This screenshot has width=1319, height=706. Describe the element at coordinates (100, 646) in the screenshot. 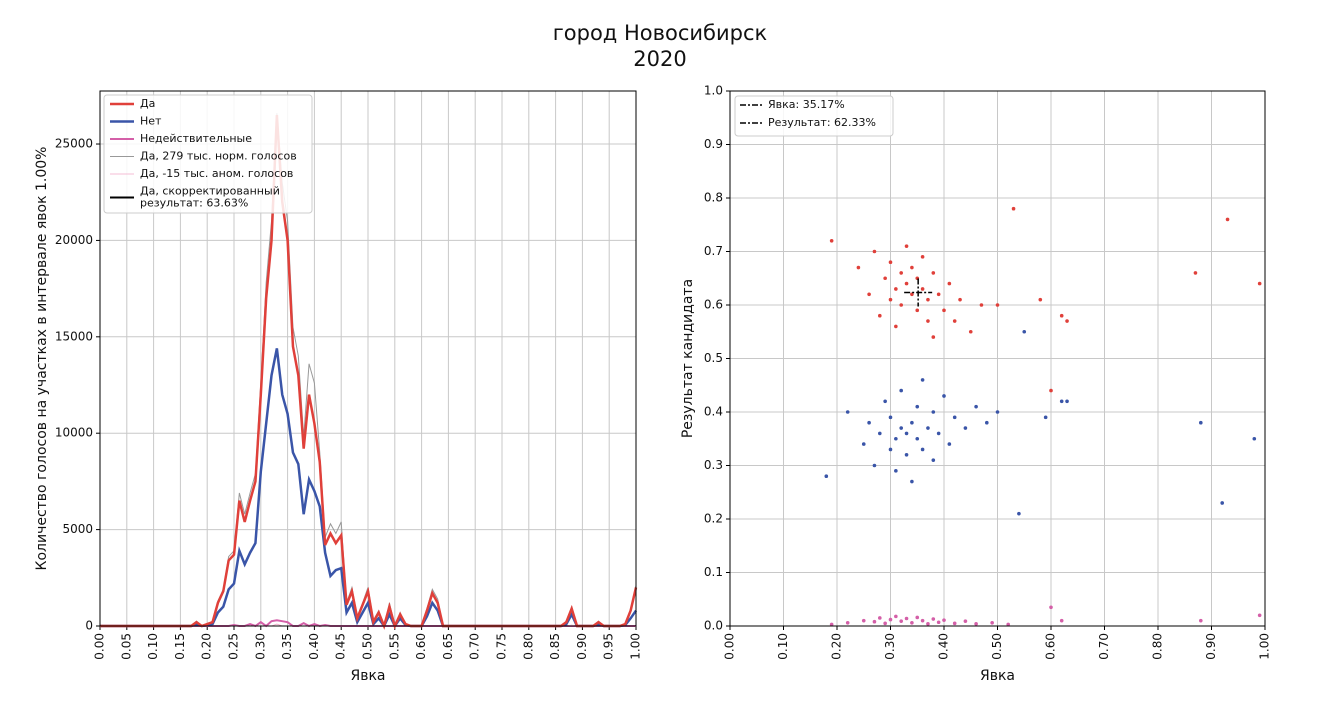

I see `x-tick-label: 0.00` at that location.